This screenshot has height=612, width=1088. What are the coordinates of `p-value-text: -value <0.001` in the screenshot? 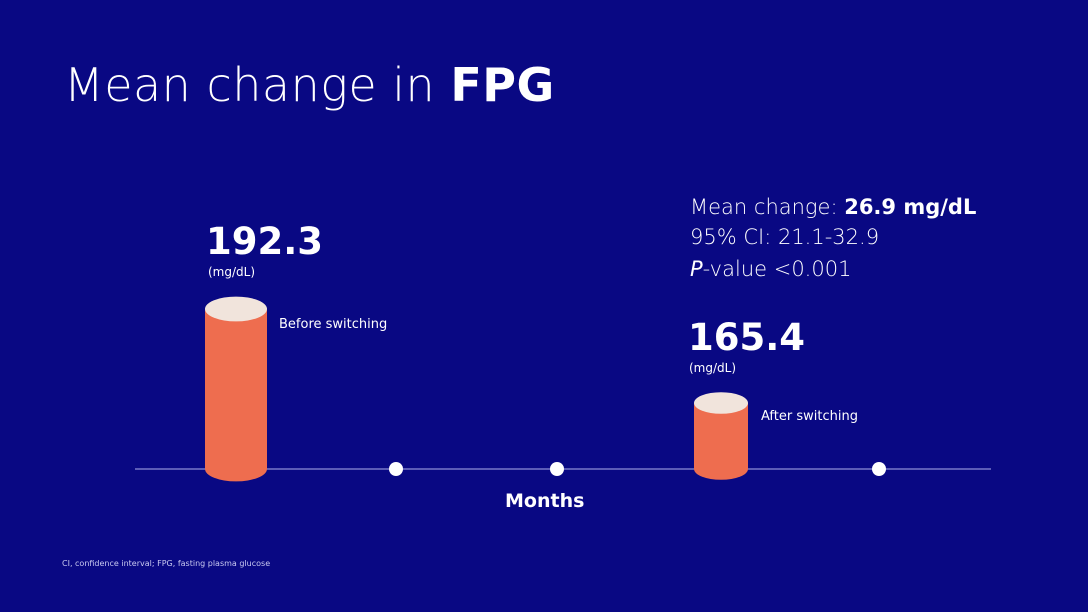 It's located at (777, 269).